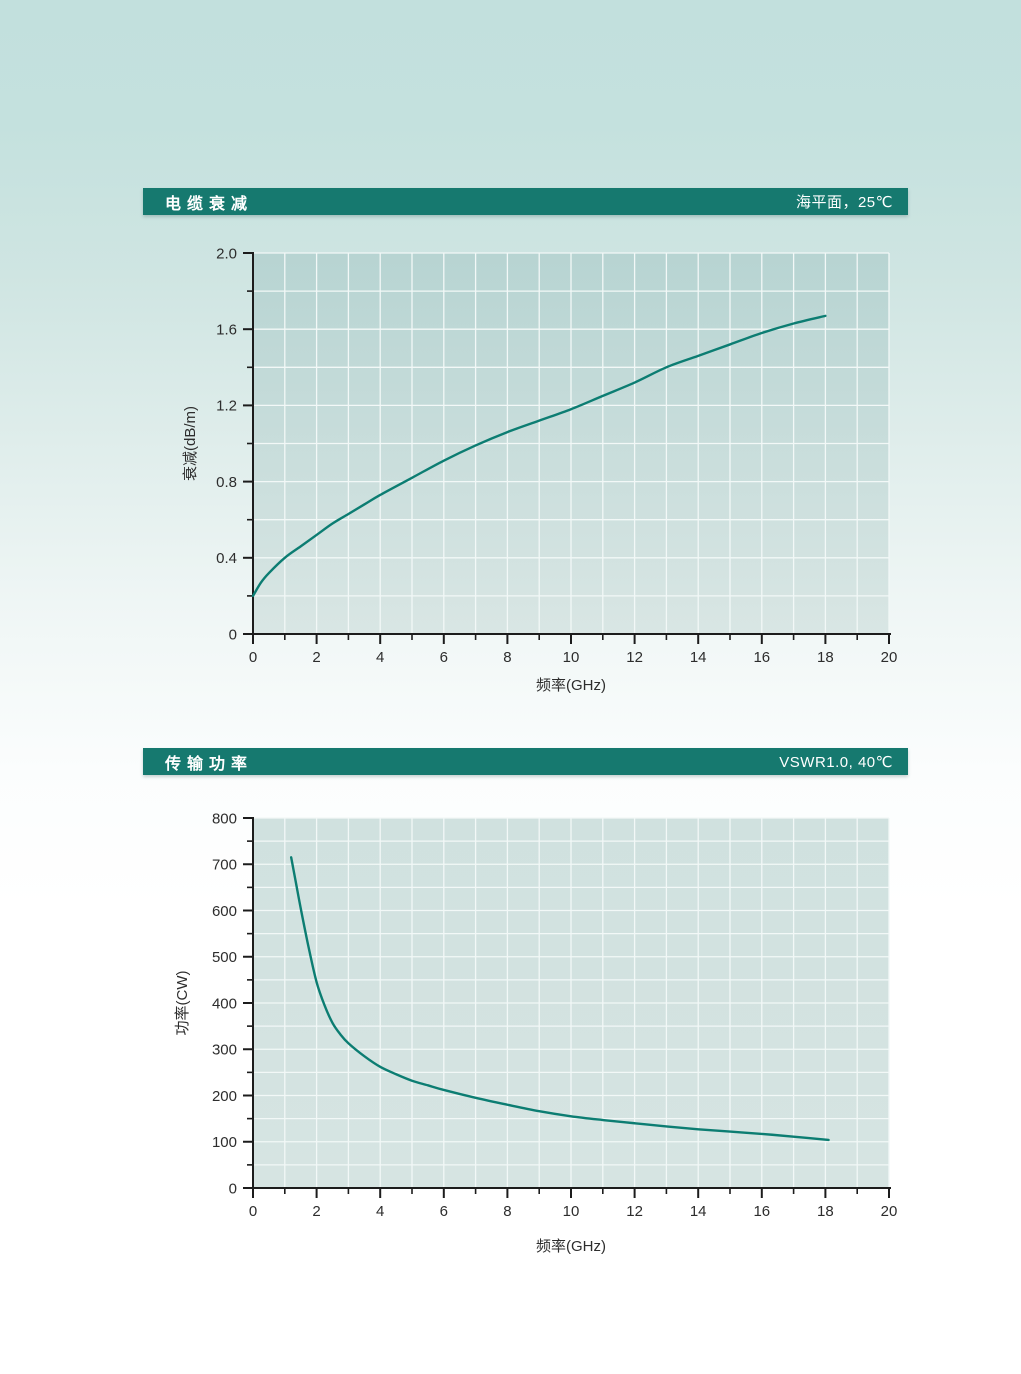 The height and width of the screenshot is (1374, 1021). I want to click on svg-text: 700, so click(224, 865).